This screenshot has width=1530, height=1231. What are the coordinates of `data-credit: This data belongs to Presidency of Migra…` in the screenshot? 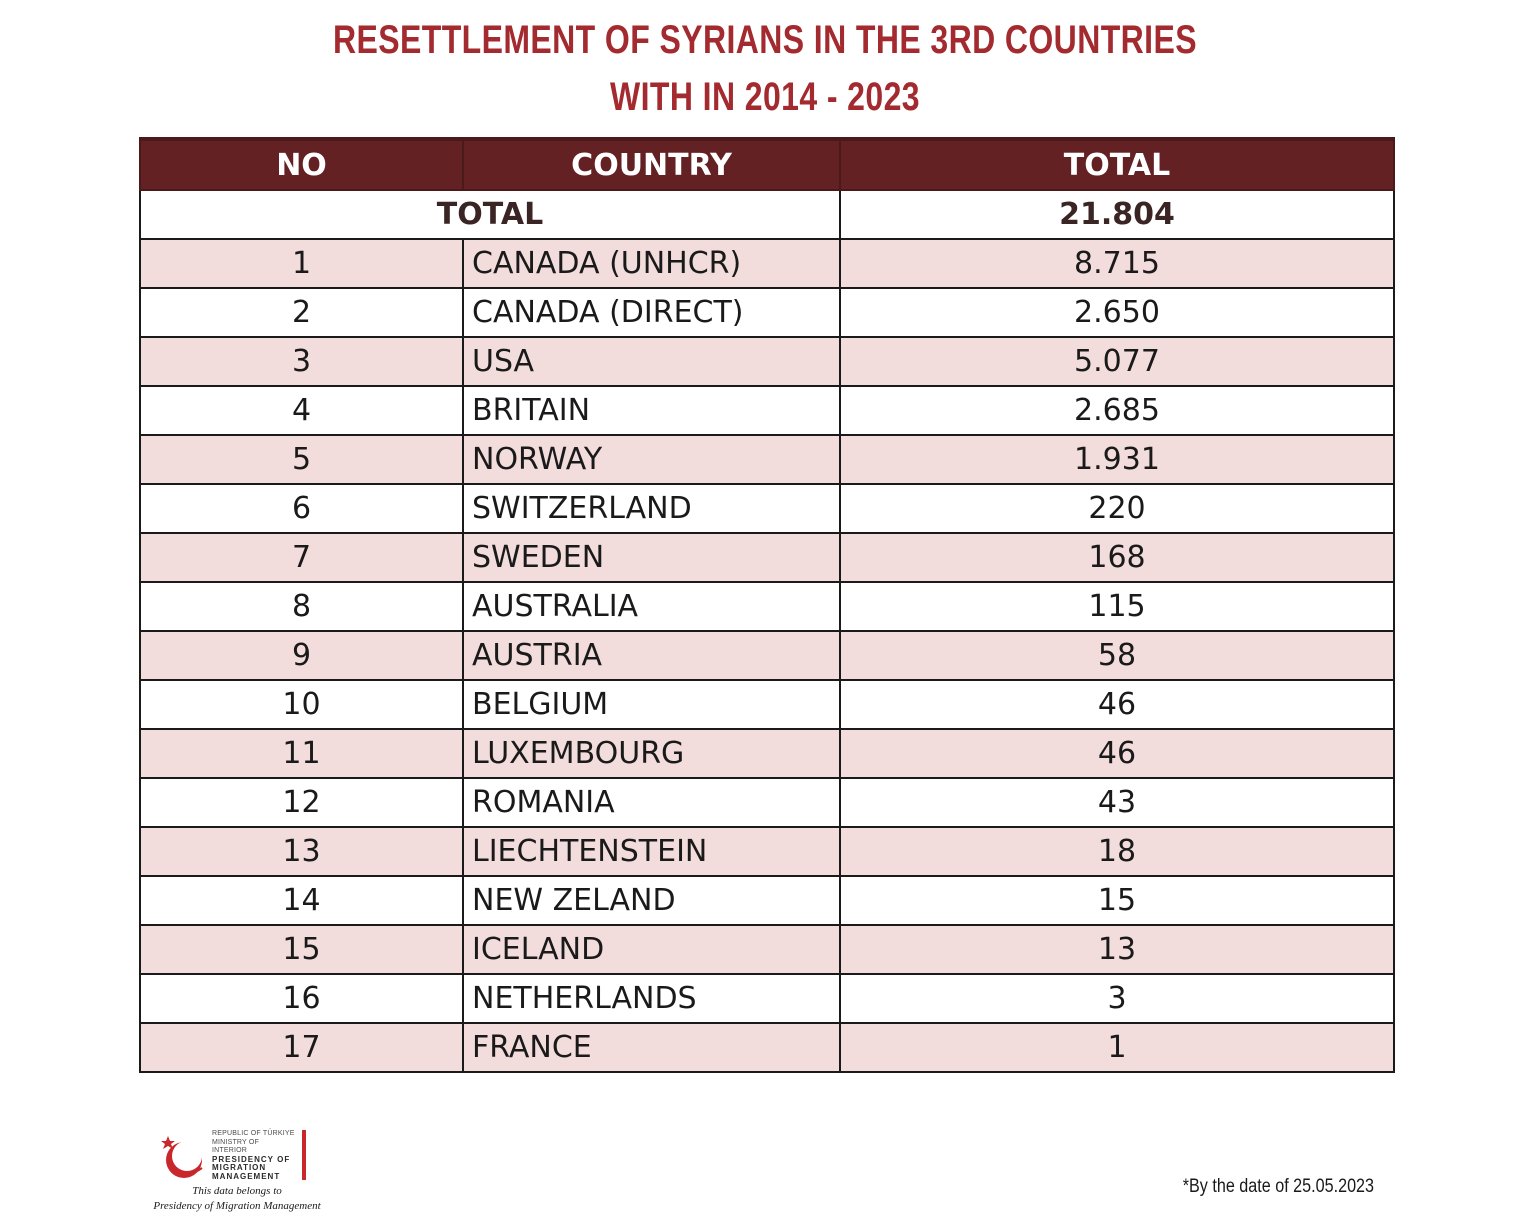 It's located at (237, 1199).